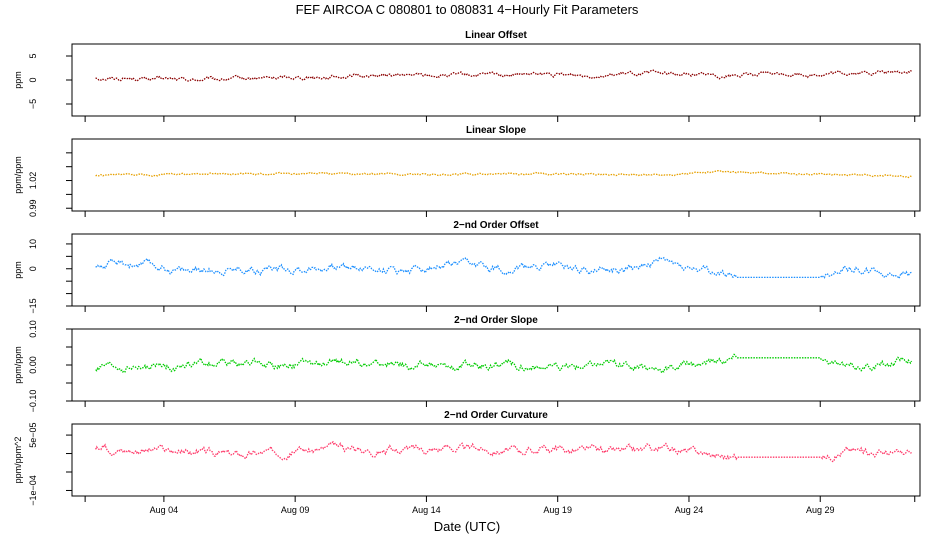 The width and height of the screenshot is (936, 540). What do you see at coordinates (295, 510) in the screenshot?
I see `x-tick-label: Aug 09` at bounding box center [295, 510].